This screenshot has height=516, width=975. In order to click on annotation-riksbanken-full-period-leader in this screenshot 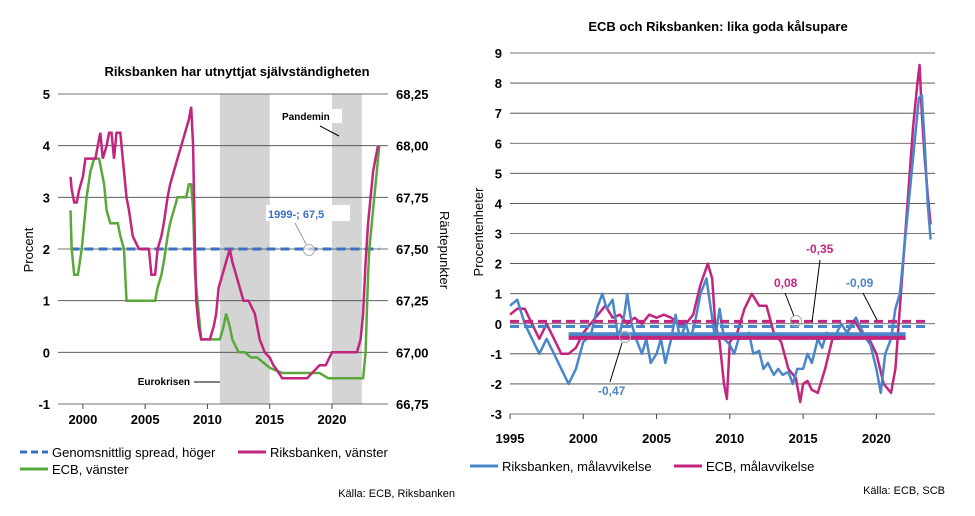, I will do `click(870, 306)`.